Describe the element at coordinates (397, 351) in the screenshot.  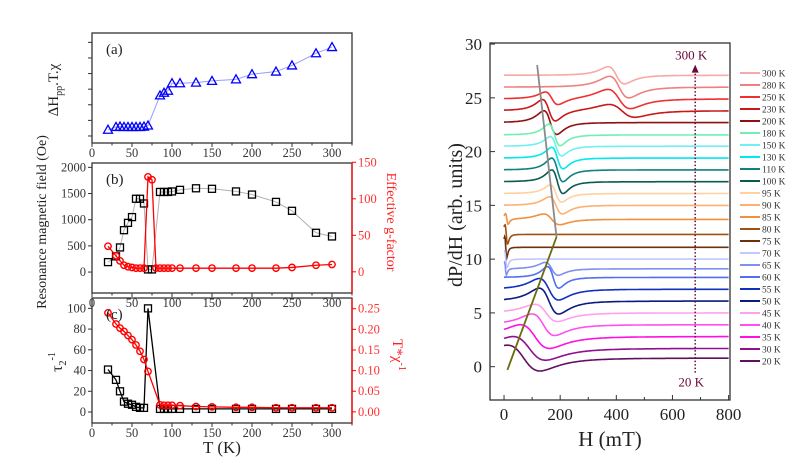
I see `y-title-main: T*χ` at that location.